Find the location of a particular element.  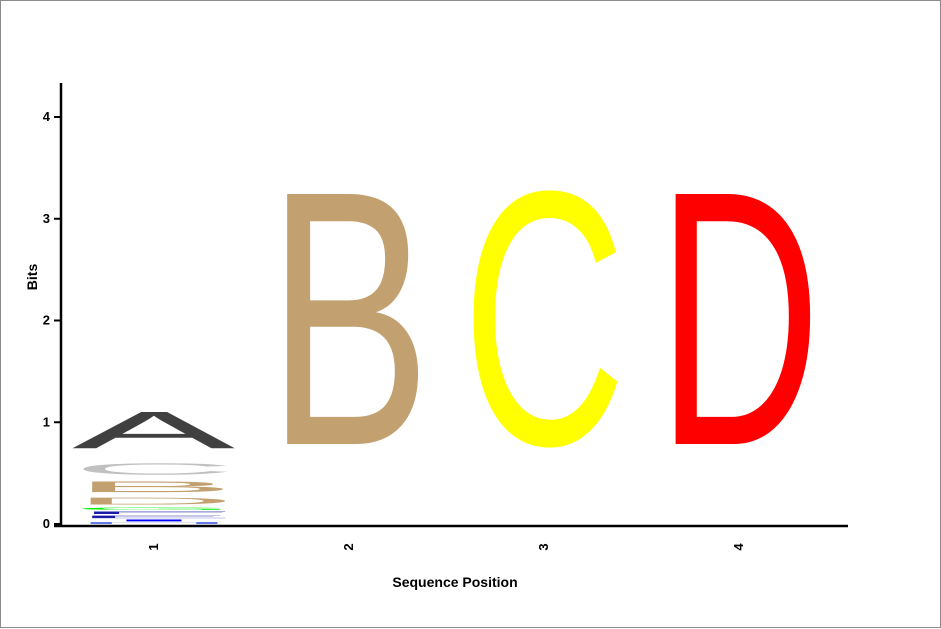

logo-letter-i: I is located at coordinates (154, 520).